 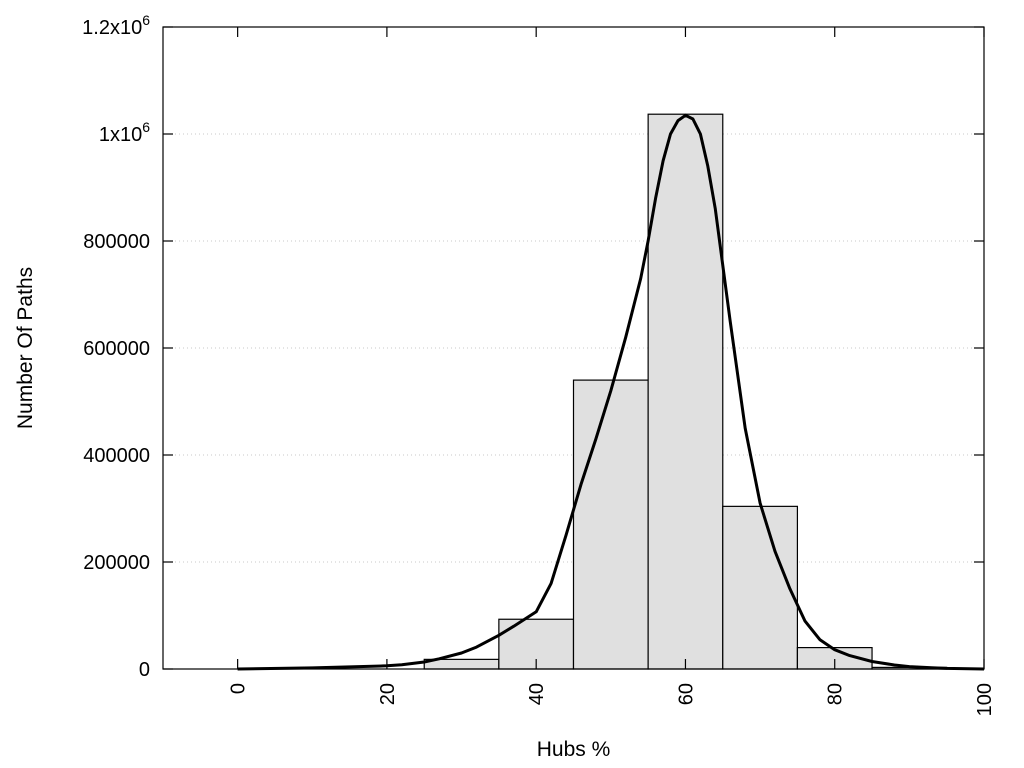 I want to click on y-tick-label: 1.2x10⁶, so click(x=116, y=25).